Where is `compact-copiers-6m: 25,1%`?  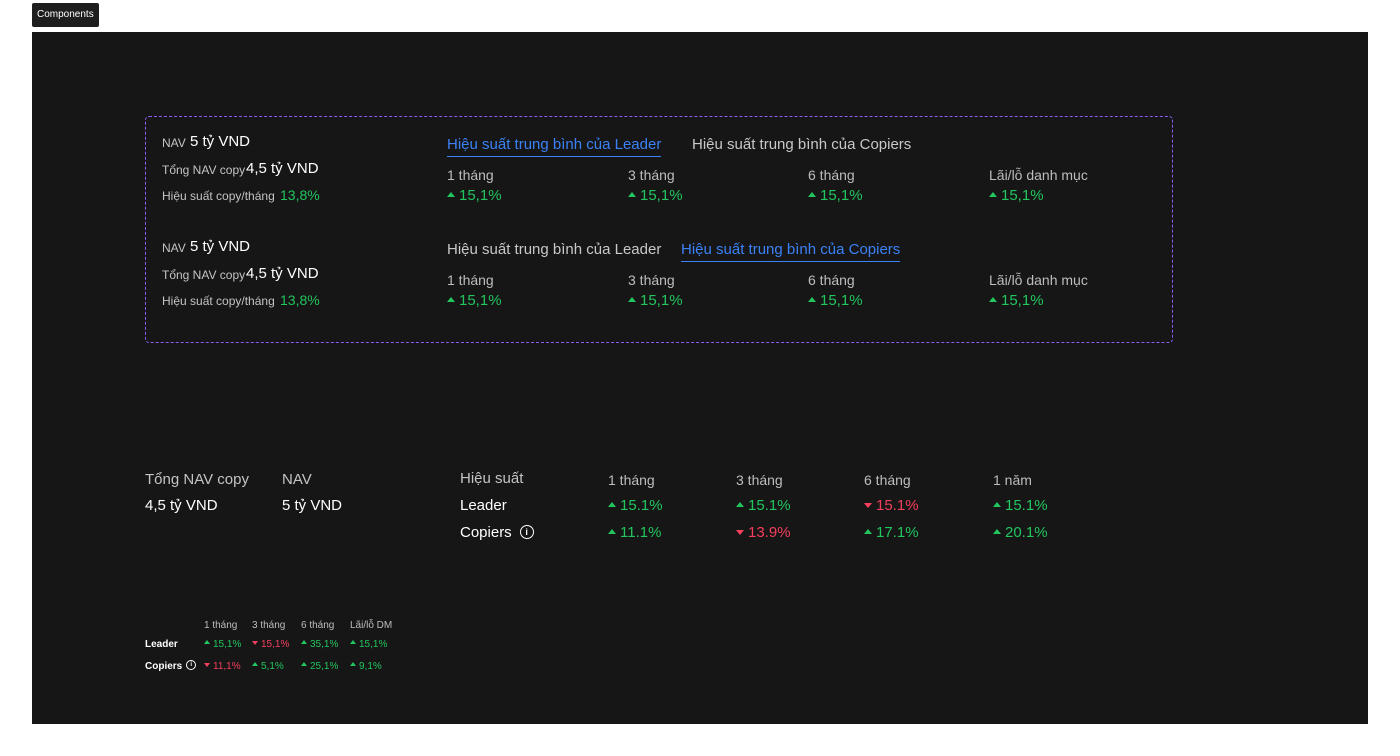 compact-copiers-6m: 25,1% is located at coordinates (319, 666).